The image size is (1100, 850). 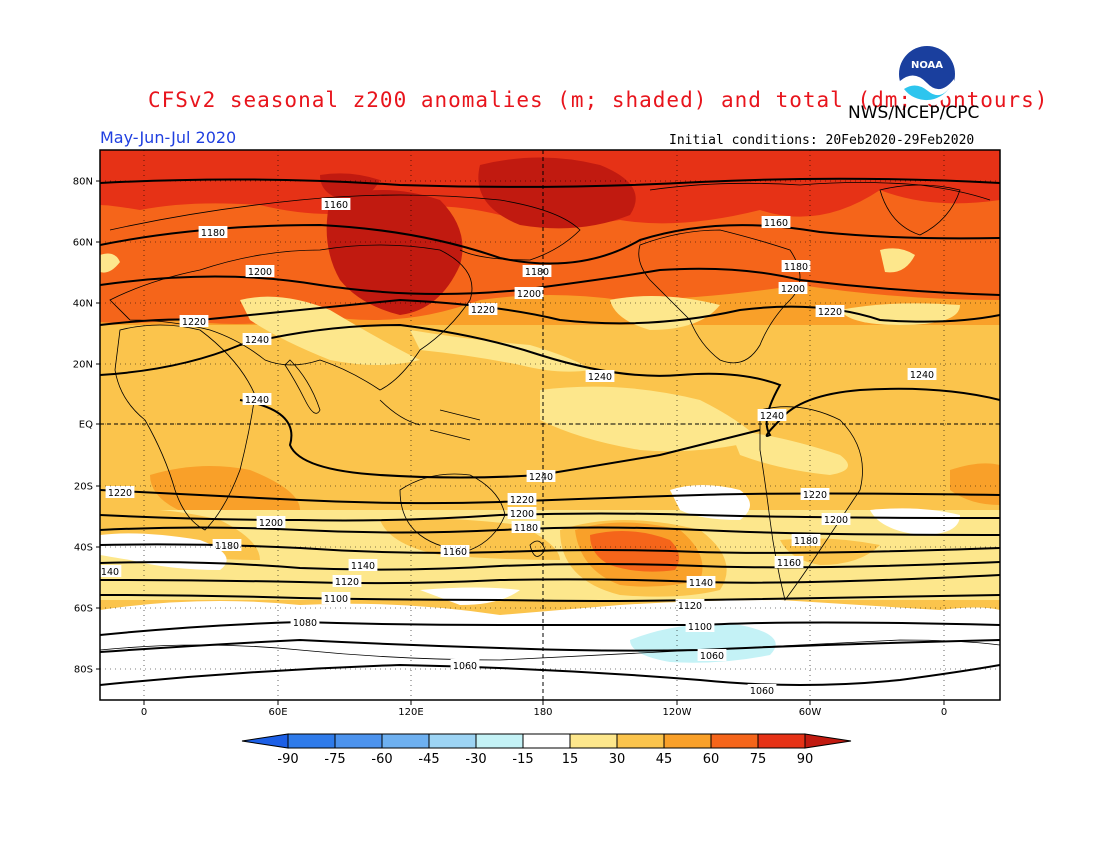 I want to click on lon-label: 180, so click(x=542, y=712).